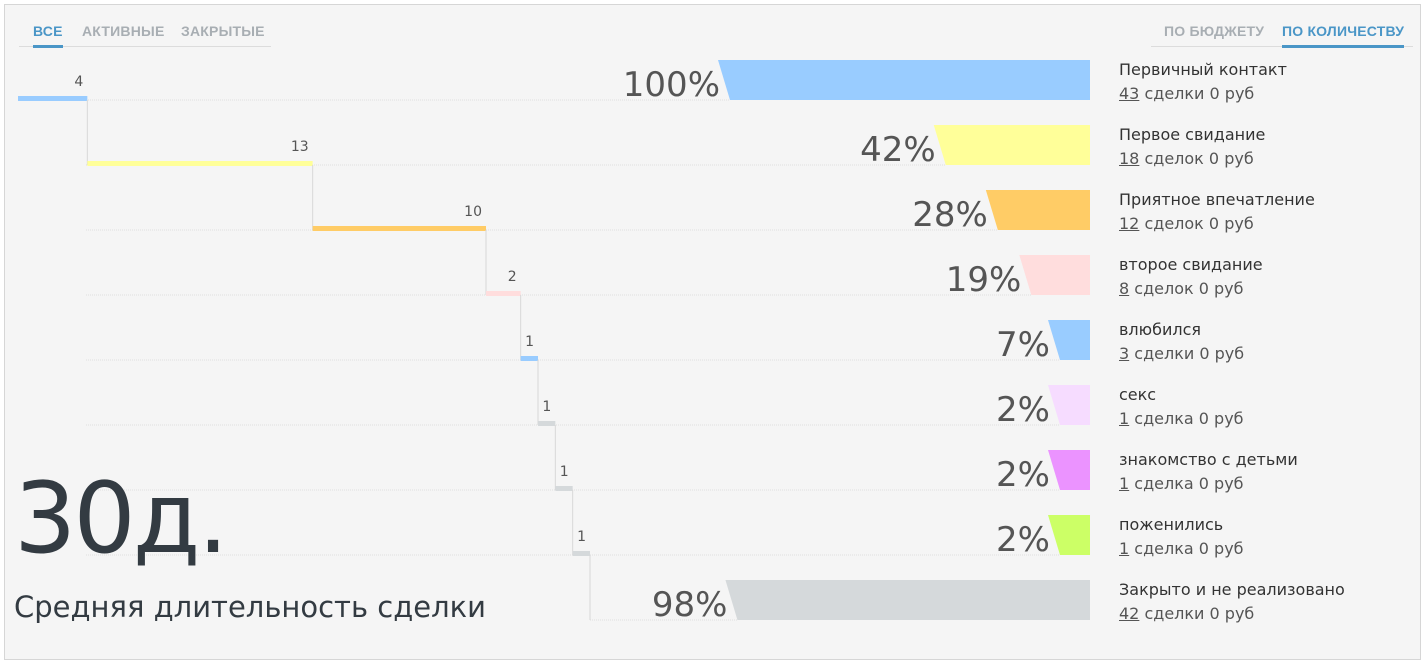  I want to click on stage-item: поженились 1 сделка 0 руб, so click(1264, 537).